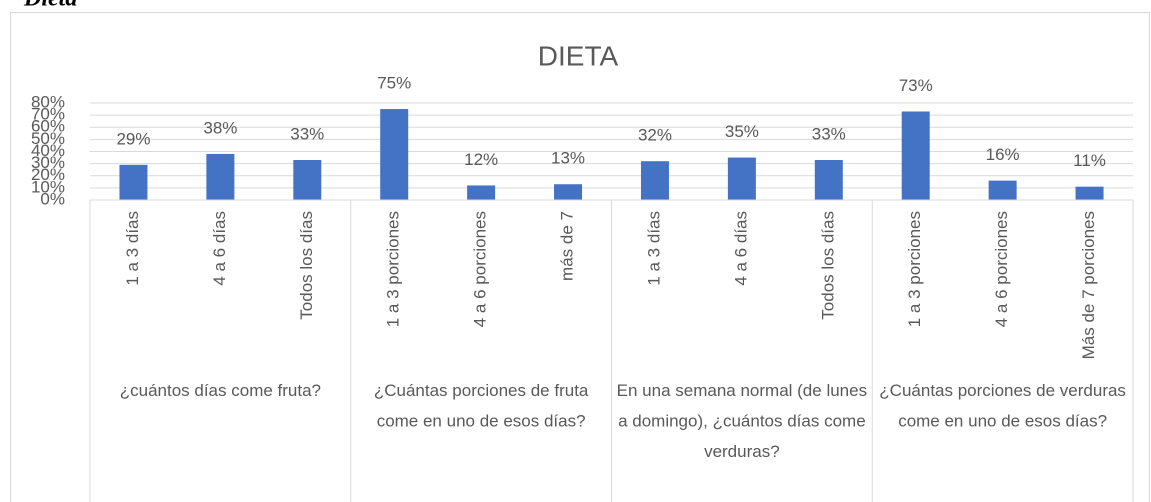 The image size is (1151, 502). What do you see at coordinates (52, 198) in the screenshot?
I see `y-tick-label: 0%` at bounding box center [52, 198].